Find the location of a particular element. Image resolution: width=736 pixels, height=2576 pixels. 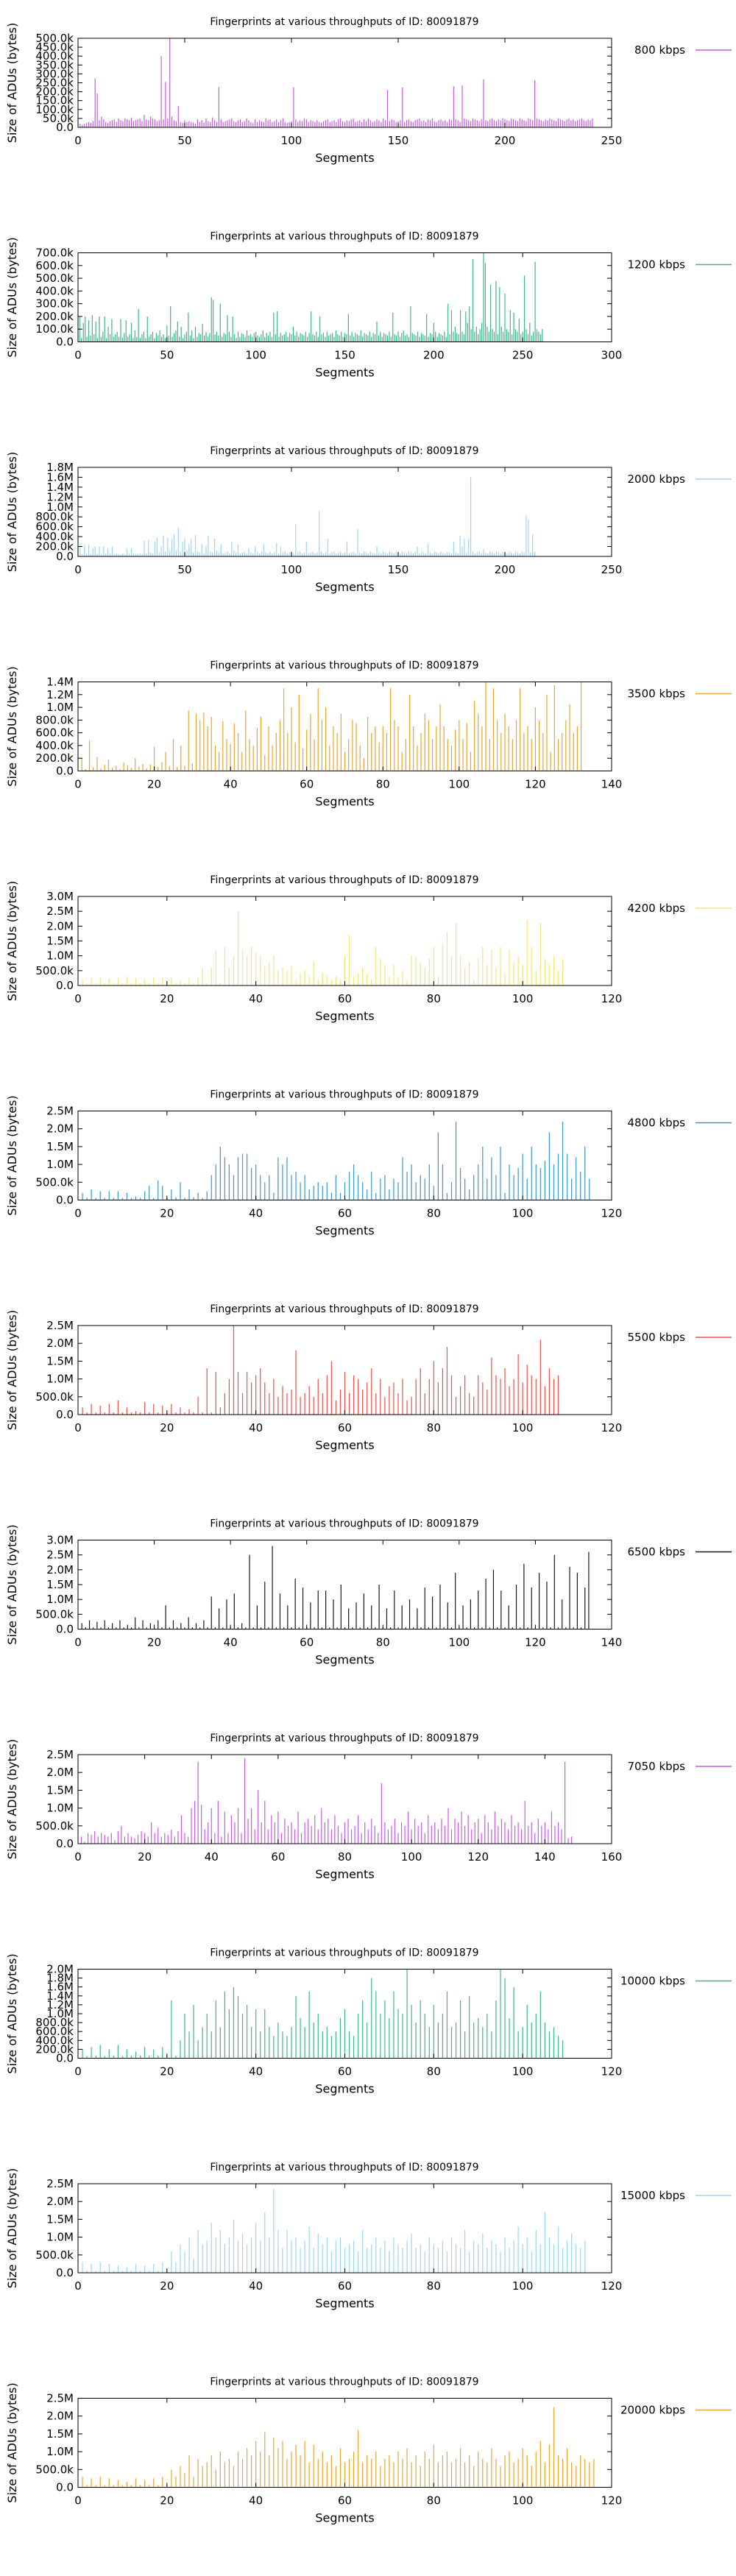

y-tick-label: 200.0k is located at coordinates (54, 92).